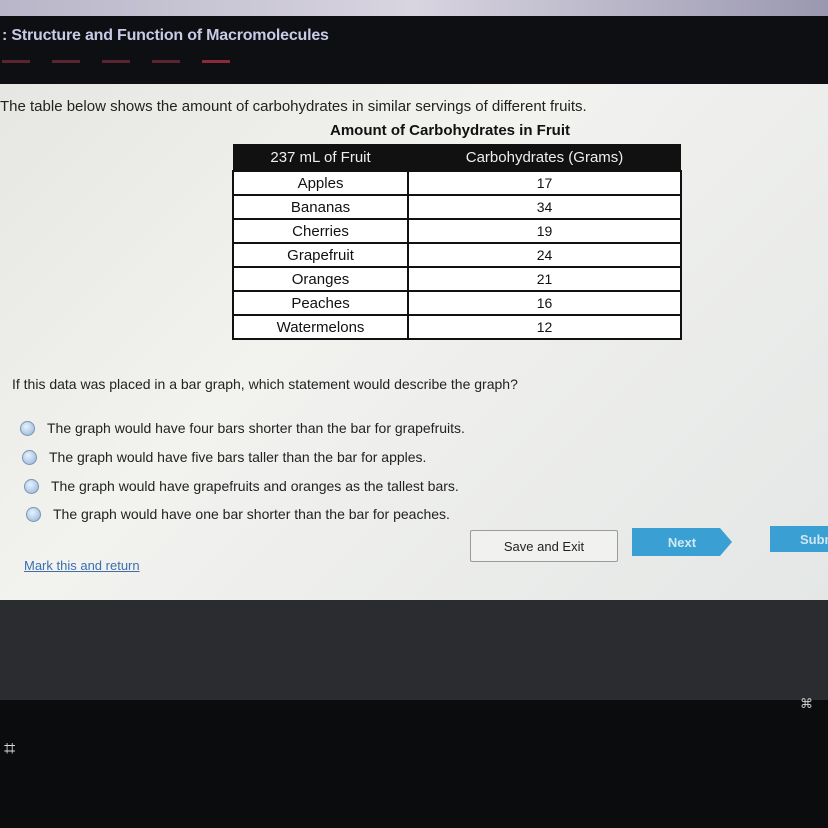 Image resolution: width=828 pixels, height=828 pixels. What do you see at coordinates (320, 231) in the screenshot?
I see `fruit-cell: Cherries` at bounding box center [320, 231].